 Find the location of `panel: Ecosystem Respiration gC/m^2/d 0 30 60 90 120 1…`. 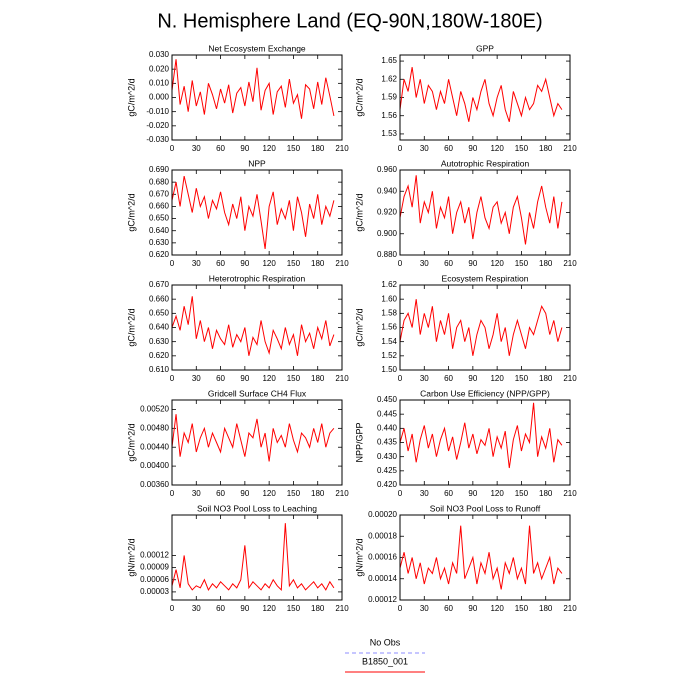

panel: Ecosystem Respiration gC/m^2/d 0 30 60 90 120 1… is located at coordinates (465, 328).